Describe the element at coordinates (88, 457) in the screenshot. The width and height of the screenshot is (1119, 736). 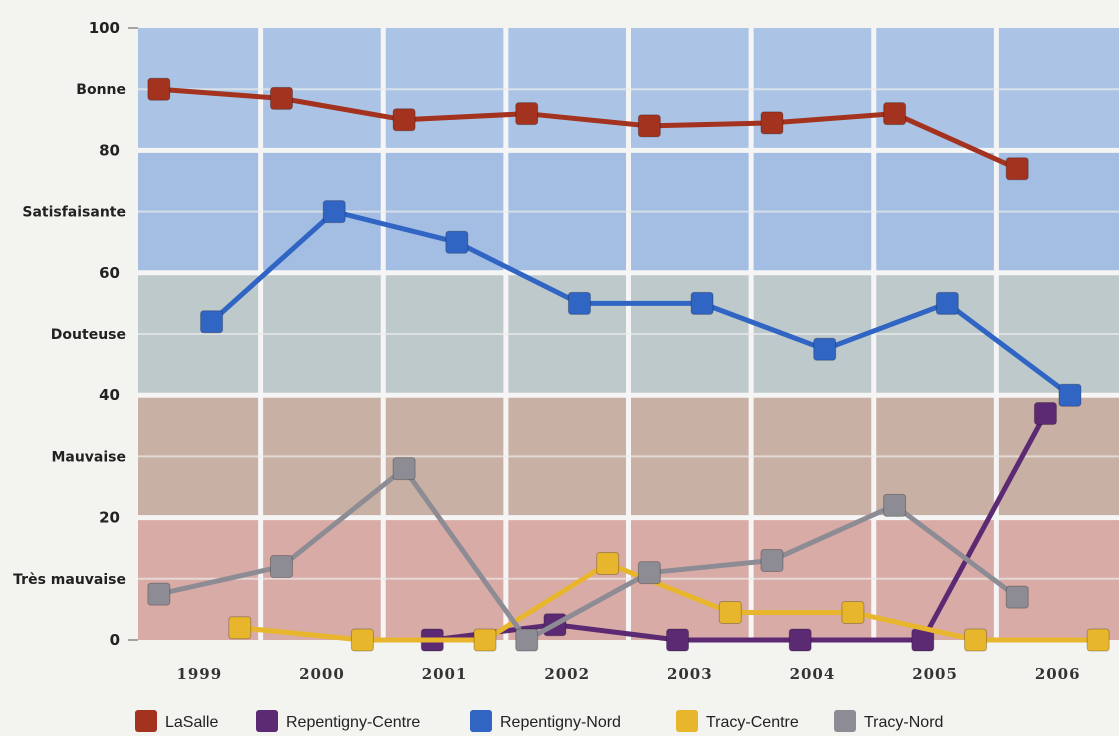
I see `band-label-3: Mauvaise` at that location.